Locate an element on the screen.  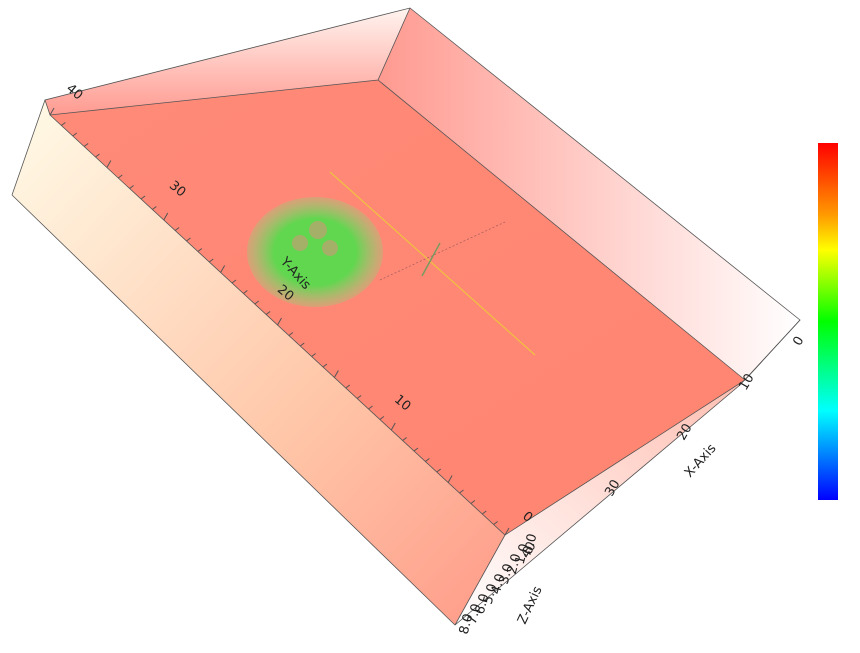
z-axis-label: Z-Axis is located at coordinates (530, 605).